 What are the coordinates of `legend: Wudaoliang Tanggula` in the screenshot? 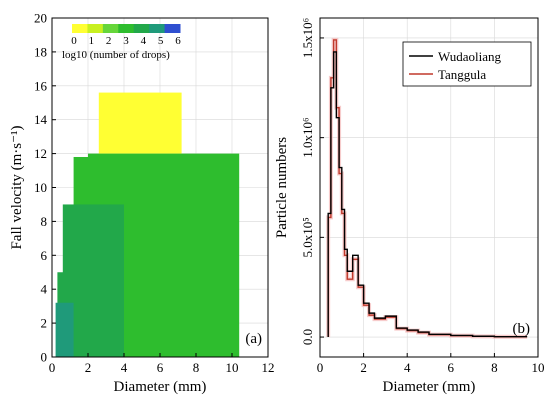 It's located at (467, 64).